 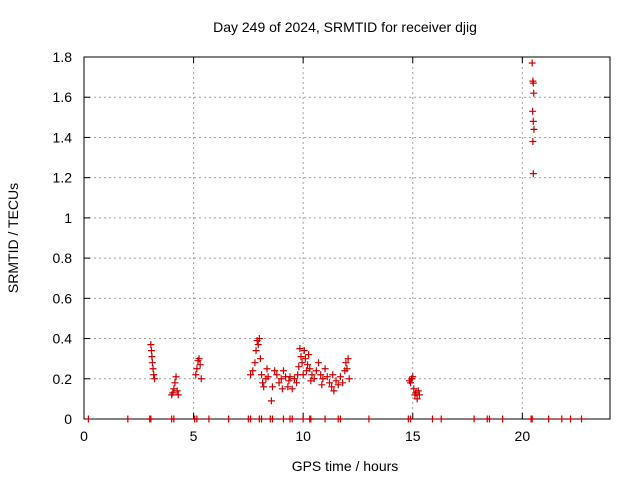 What do you see at coordinates (63, 258) in the screenshot?
I see `y-tick-label: 0.8` at bounding box center [63, 258].